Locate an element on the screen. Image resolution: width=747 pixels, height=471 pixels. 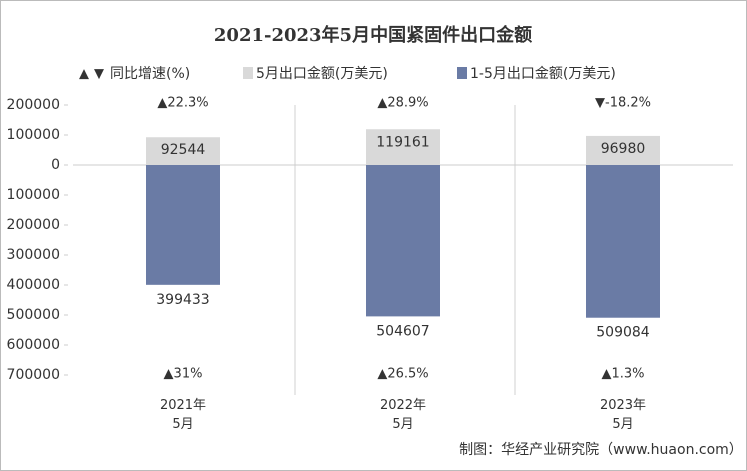
growth-label: ▼-18.2% is located at coordinates (623, 103).